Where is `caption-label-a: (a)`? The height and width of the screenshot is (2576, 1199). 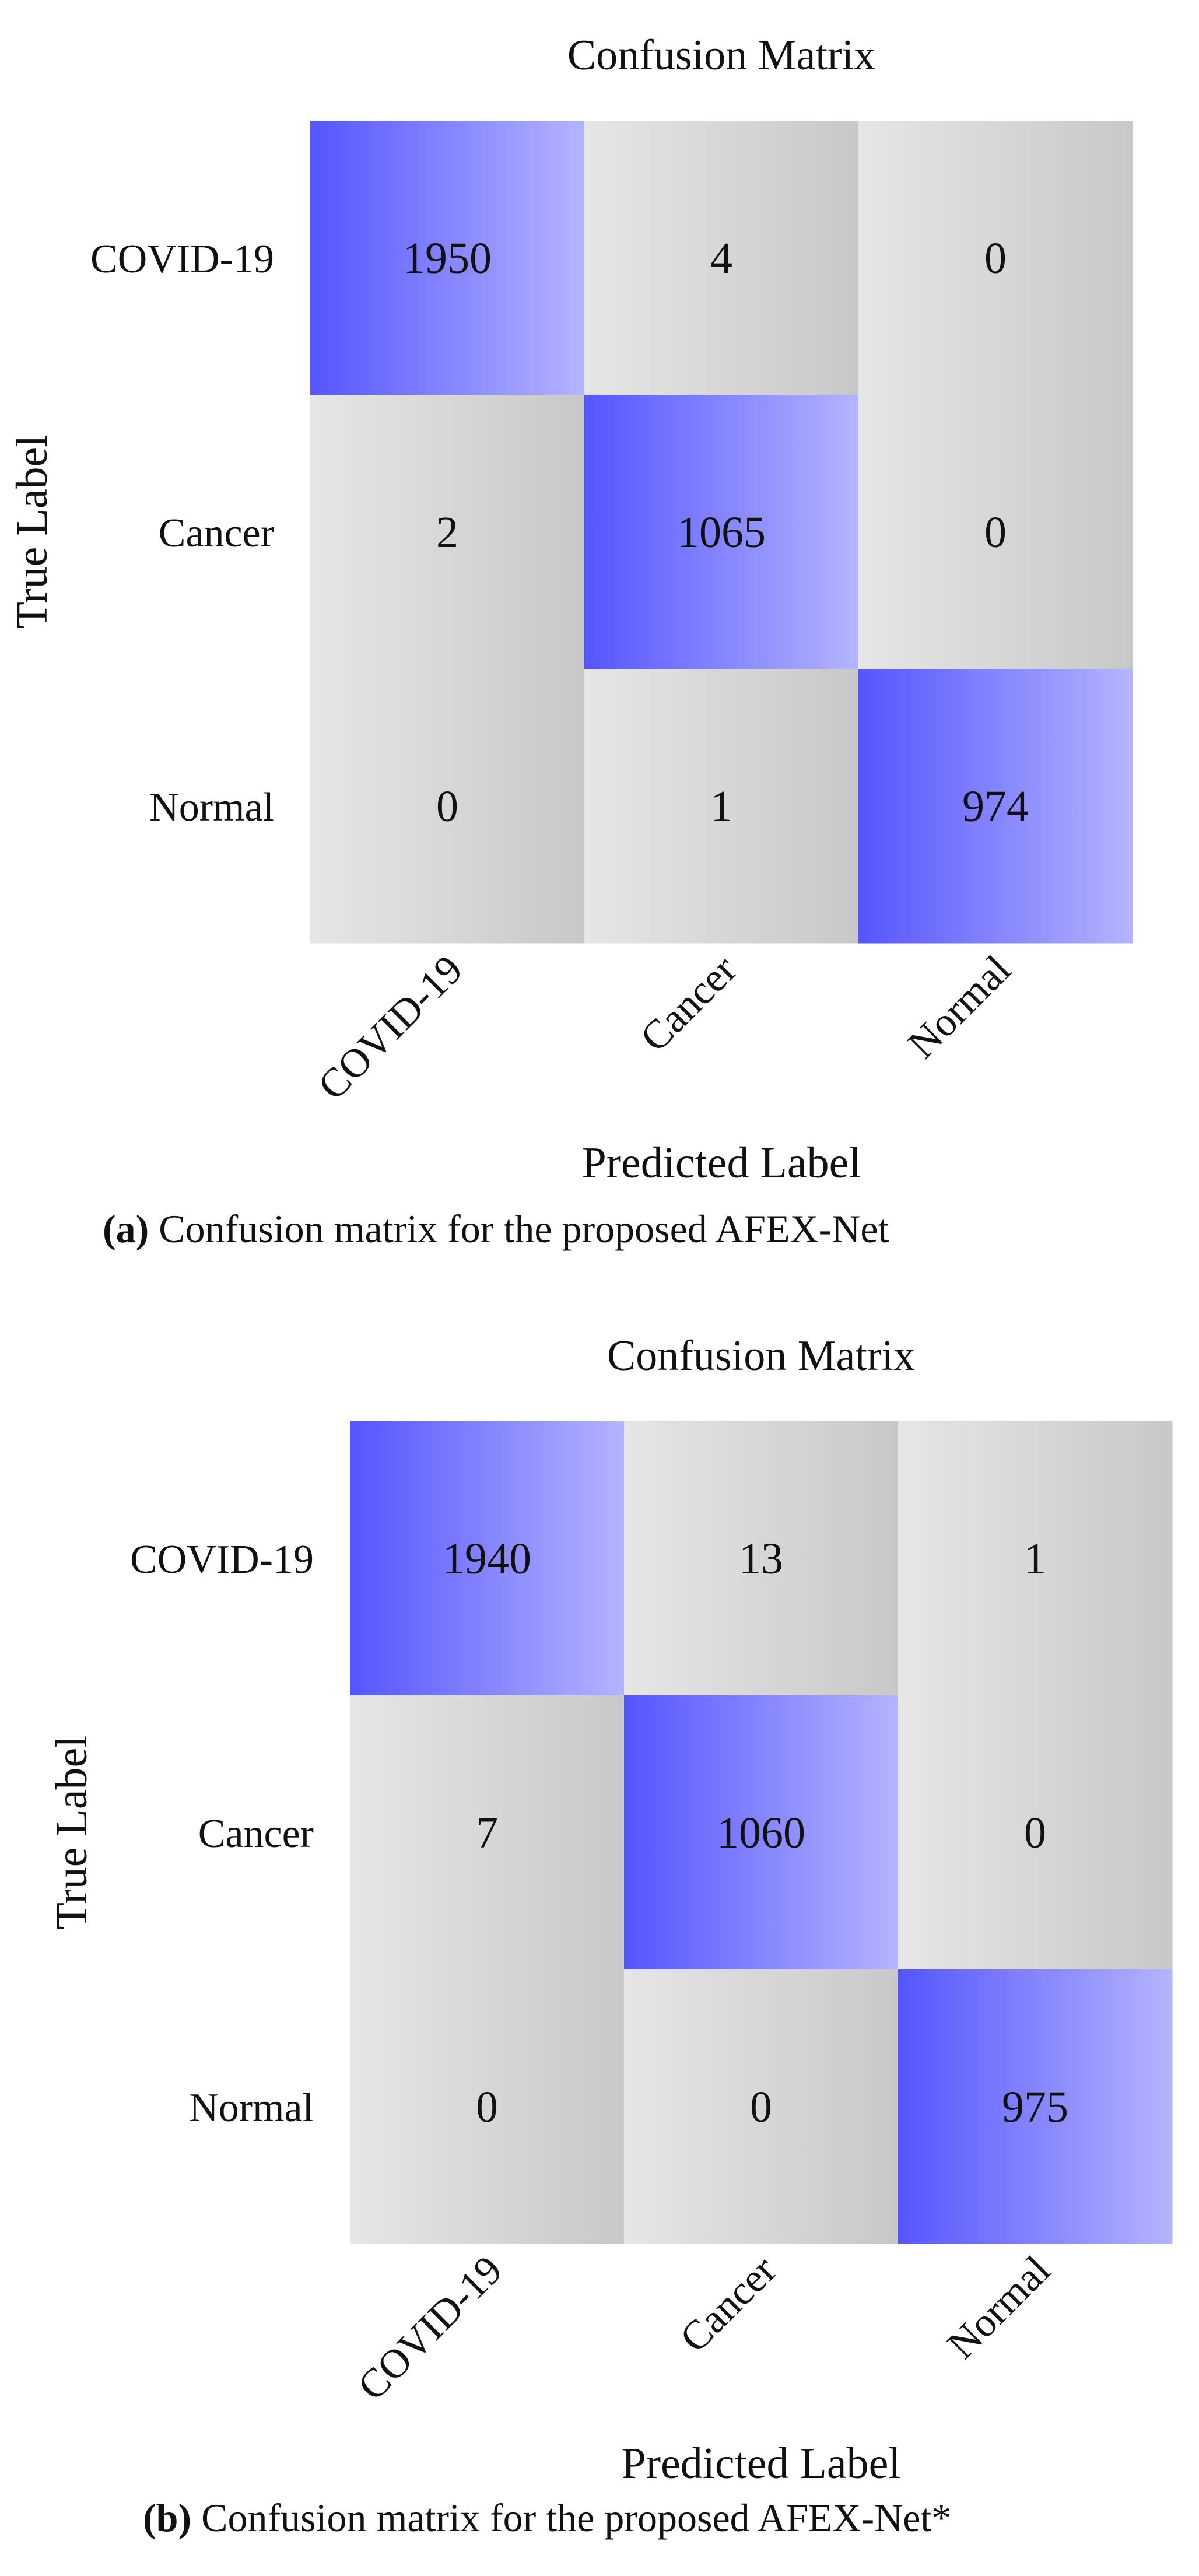
caption-label-a: (a) is located at coordinates (126, 1229).